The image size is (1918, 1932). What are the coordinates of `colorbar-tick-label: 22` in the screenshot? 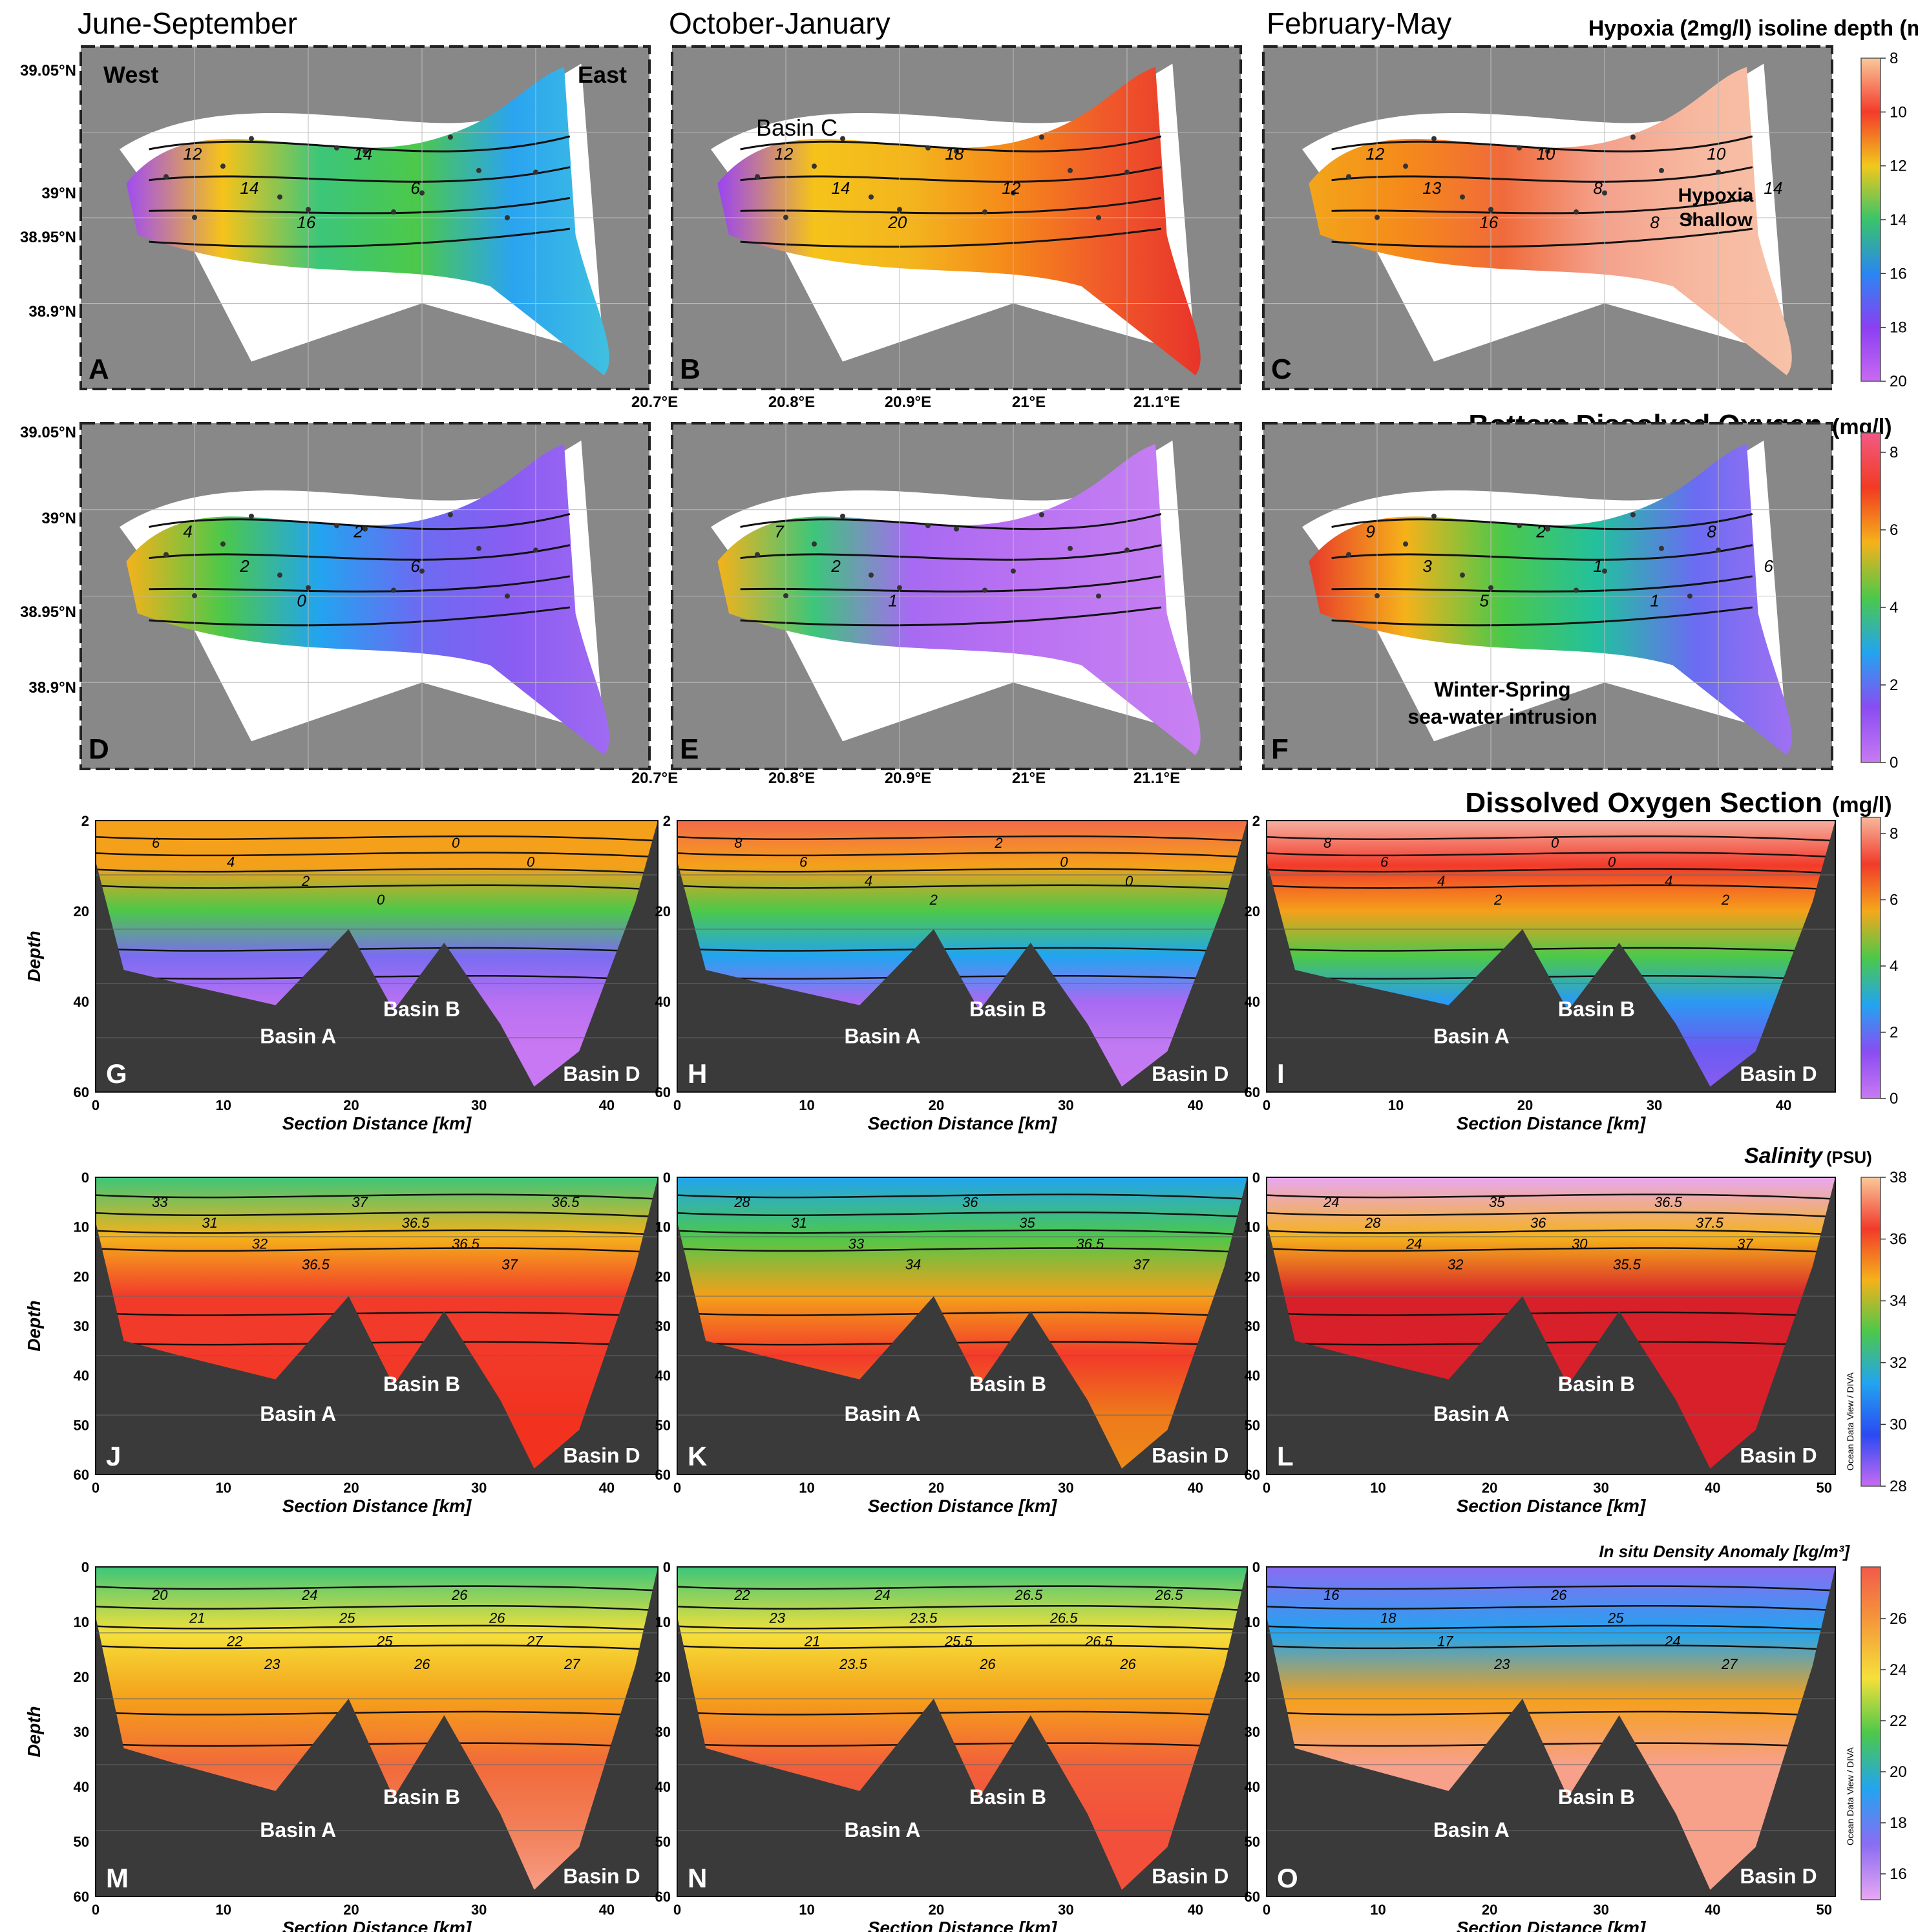 It's located at (1899, 1721).